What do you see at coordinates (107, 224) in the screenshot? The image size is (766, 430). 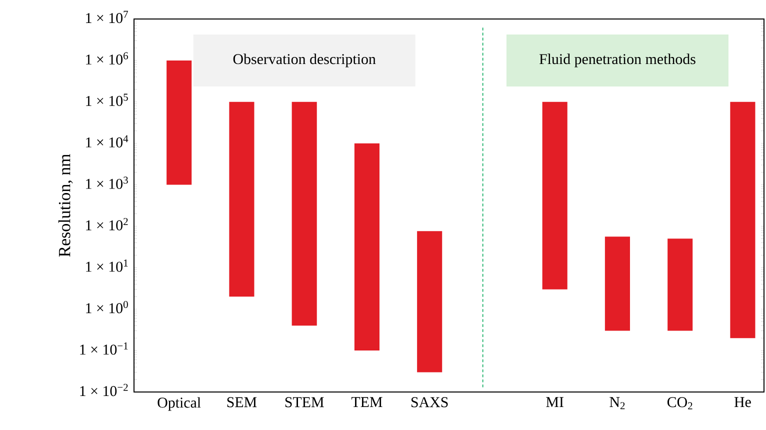 I see `y-tick-label: 1 × 10$^{2}$` at bounding box center [107, 224].